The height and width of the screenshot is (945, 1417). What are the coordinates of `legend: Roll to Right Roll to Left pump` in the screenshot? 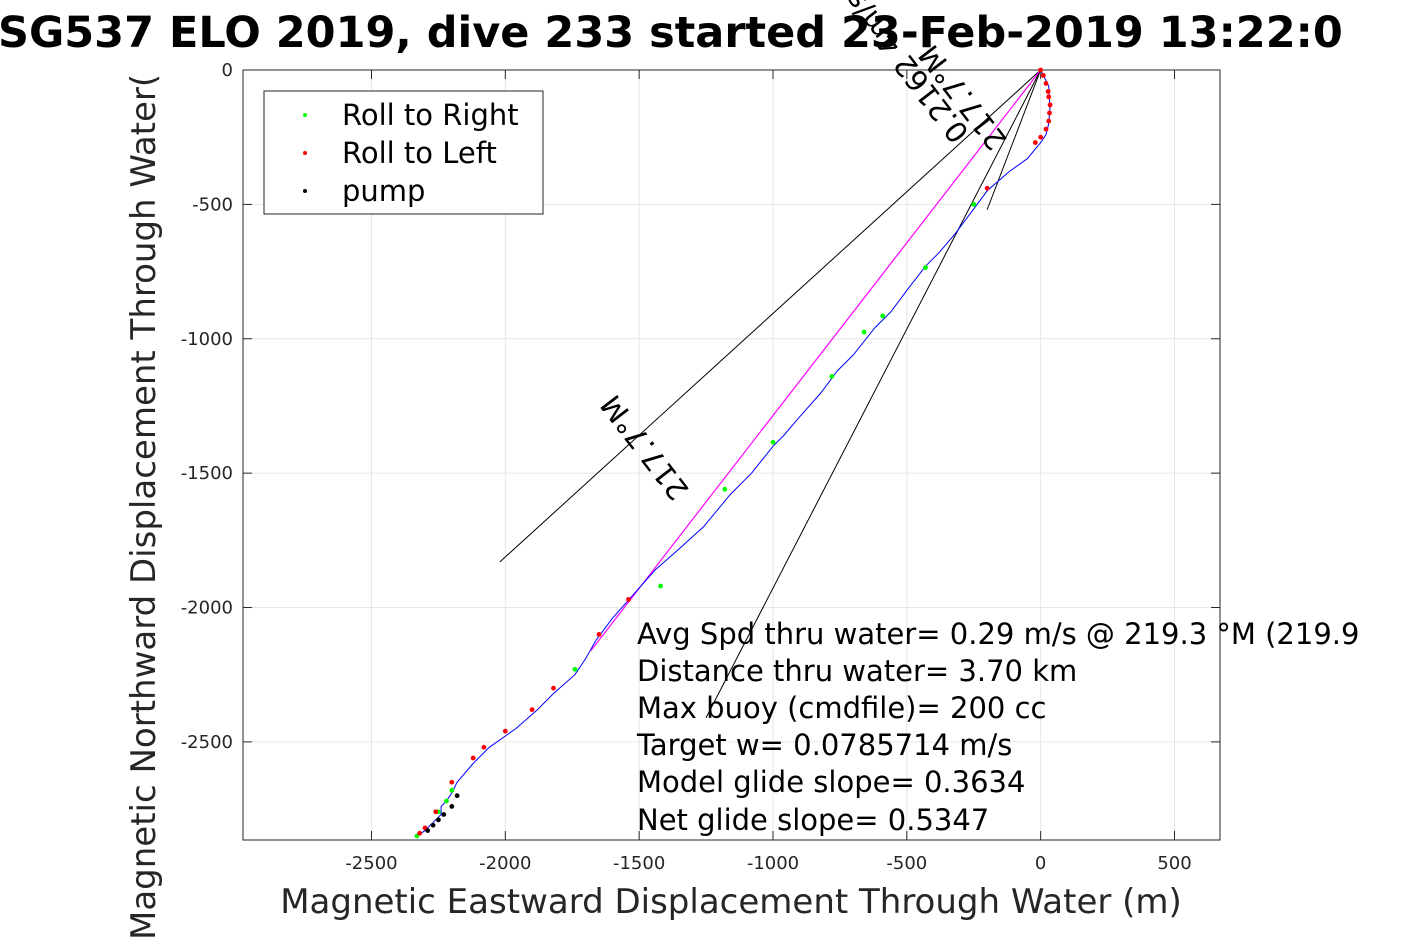 It's located at (403, 152).